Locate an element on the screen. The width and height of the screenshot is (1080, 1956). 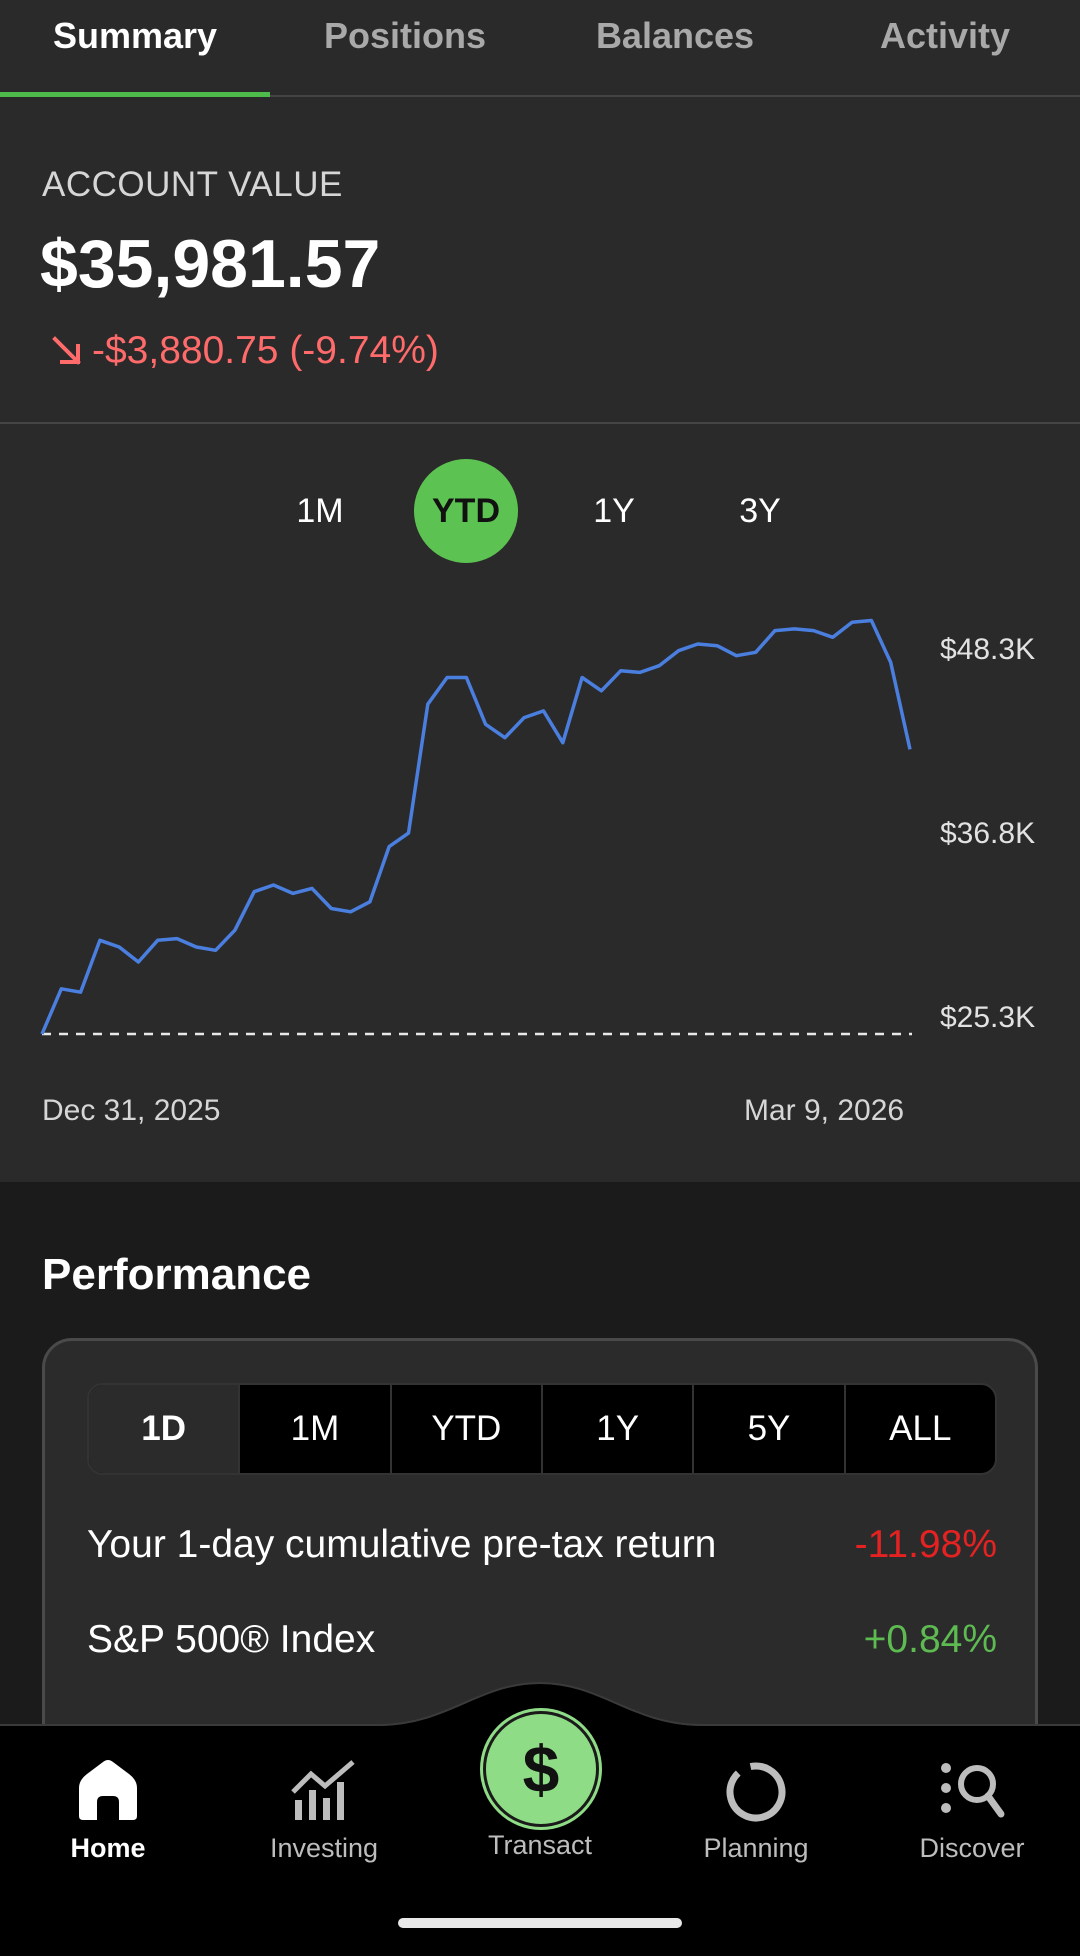
nav-investing: Investing is located at coordinates (324, 1811).